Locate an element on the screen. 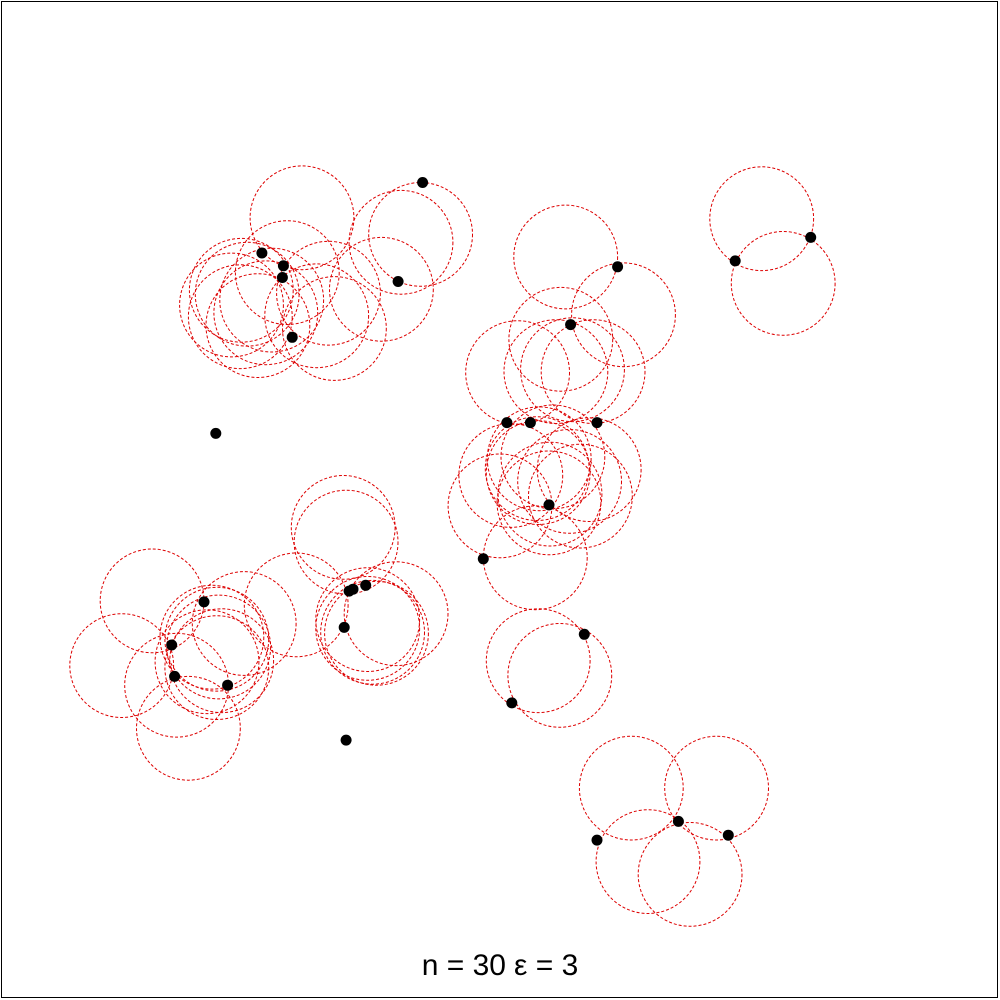 The image size is (1000, 1000). n-label: n = 30 is located at coordinates (464, 965).